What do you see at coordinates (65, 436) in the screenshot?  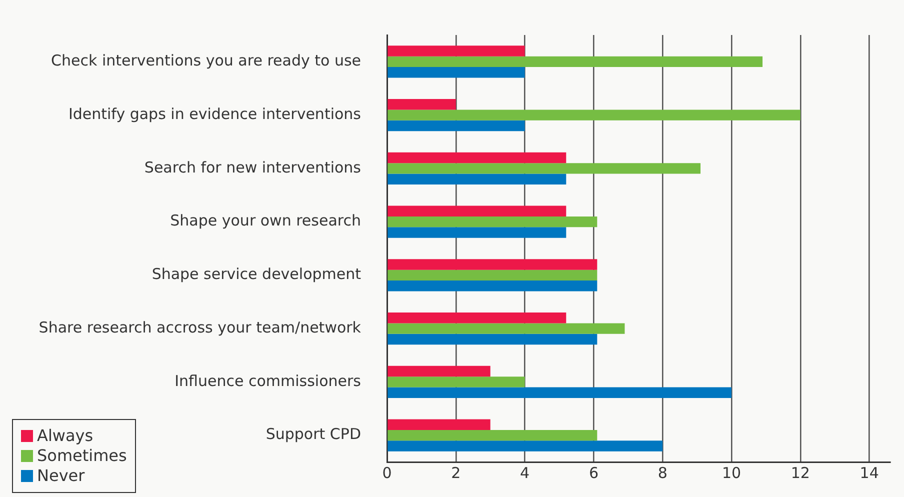 I see `legend-label: Always` at bounding box center [65, 436].